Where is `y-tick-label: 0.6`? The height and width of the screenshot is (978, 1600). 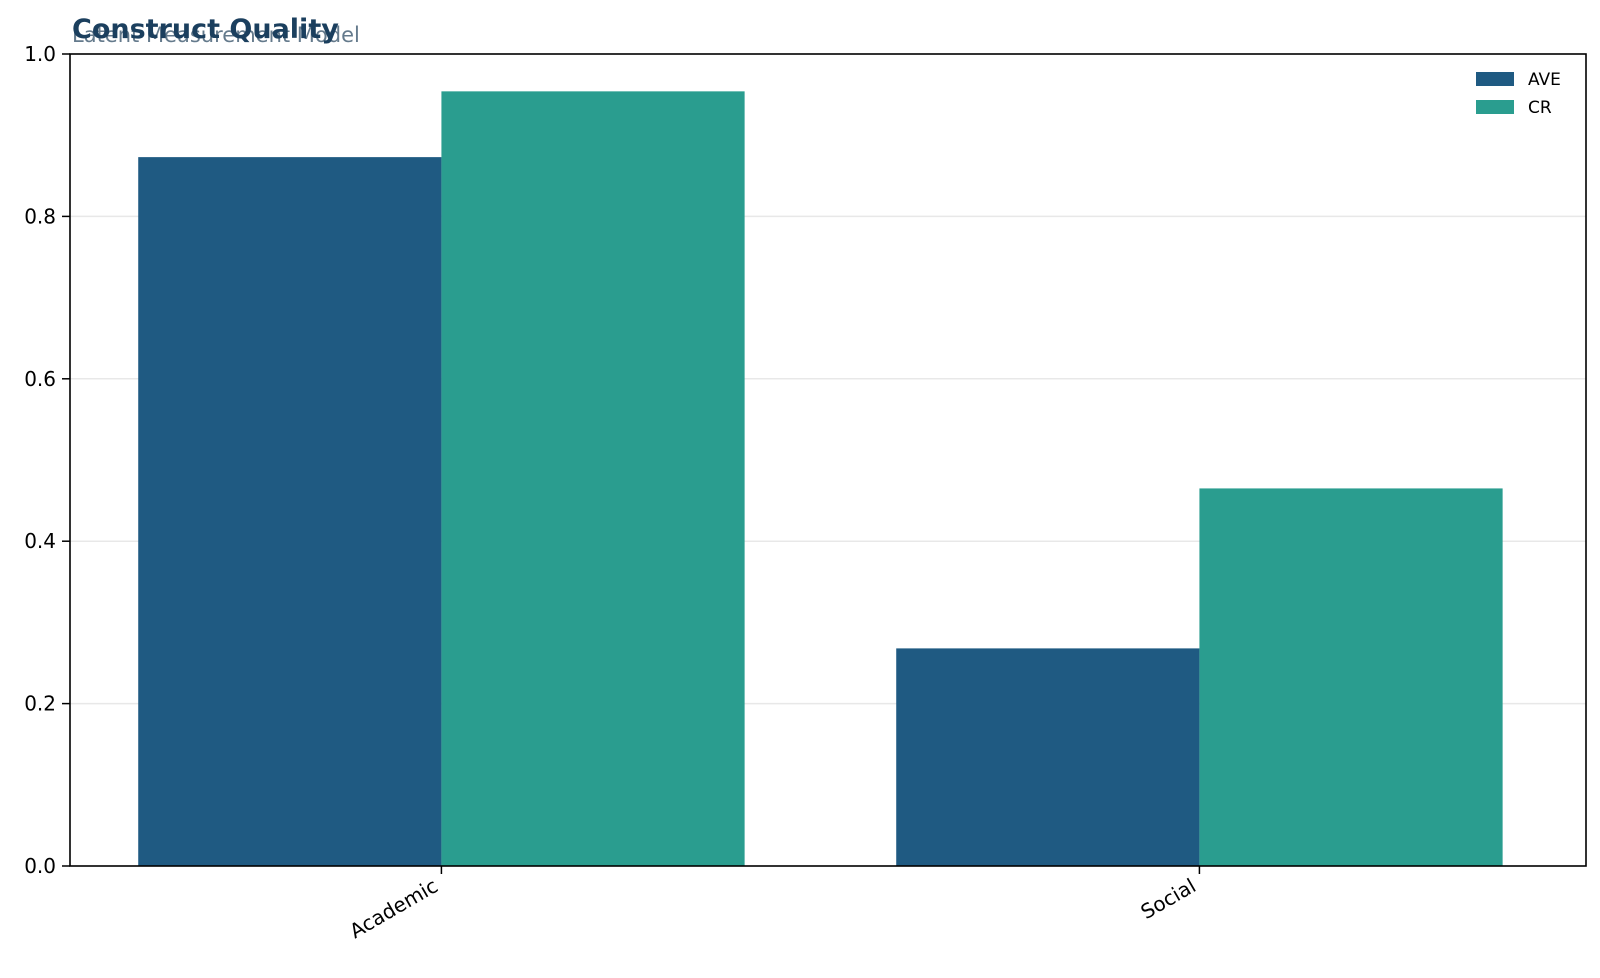 y-tick-label: 0.6 is located at coordinates (40, 379).